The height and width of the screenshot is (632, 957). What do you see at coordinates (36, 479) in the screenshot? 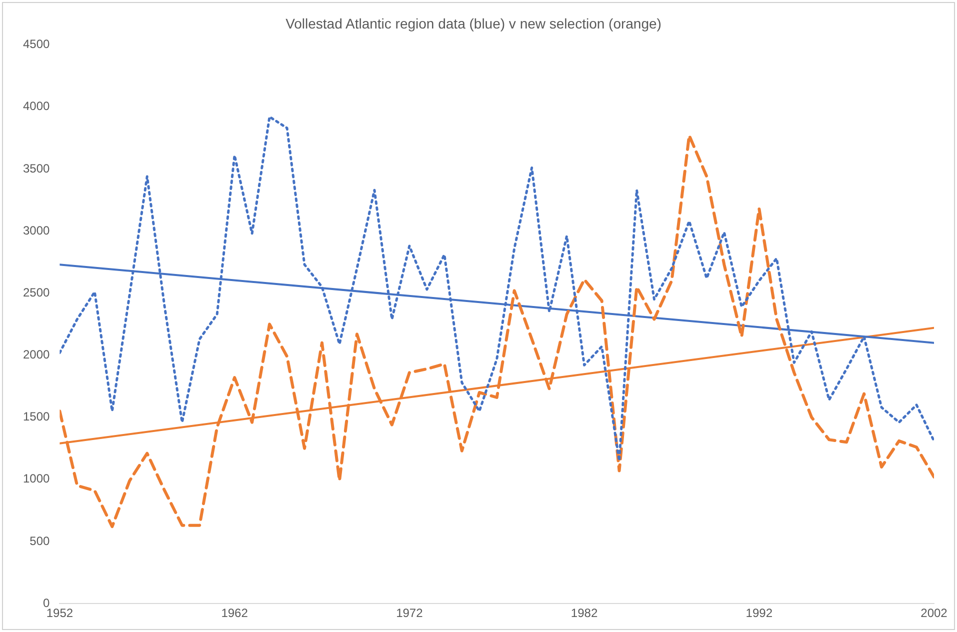
I see `y-tick-label: 1000` at bounding box center [36, 479].